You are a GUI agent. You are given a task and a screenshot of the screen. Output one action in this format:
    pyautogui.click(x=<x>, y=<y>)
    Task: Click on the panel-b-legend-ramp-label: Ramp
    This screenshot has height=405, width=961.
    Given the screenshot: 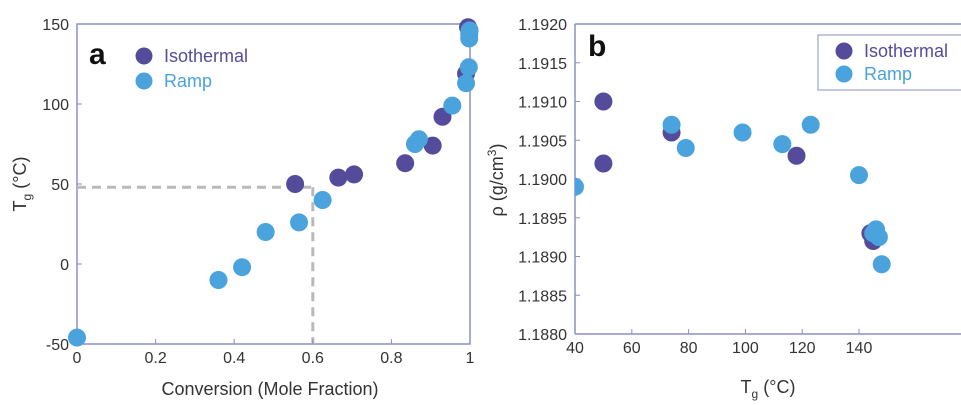 What is the action you would take?
    pyautogui.click(x=888, y=74)
    